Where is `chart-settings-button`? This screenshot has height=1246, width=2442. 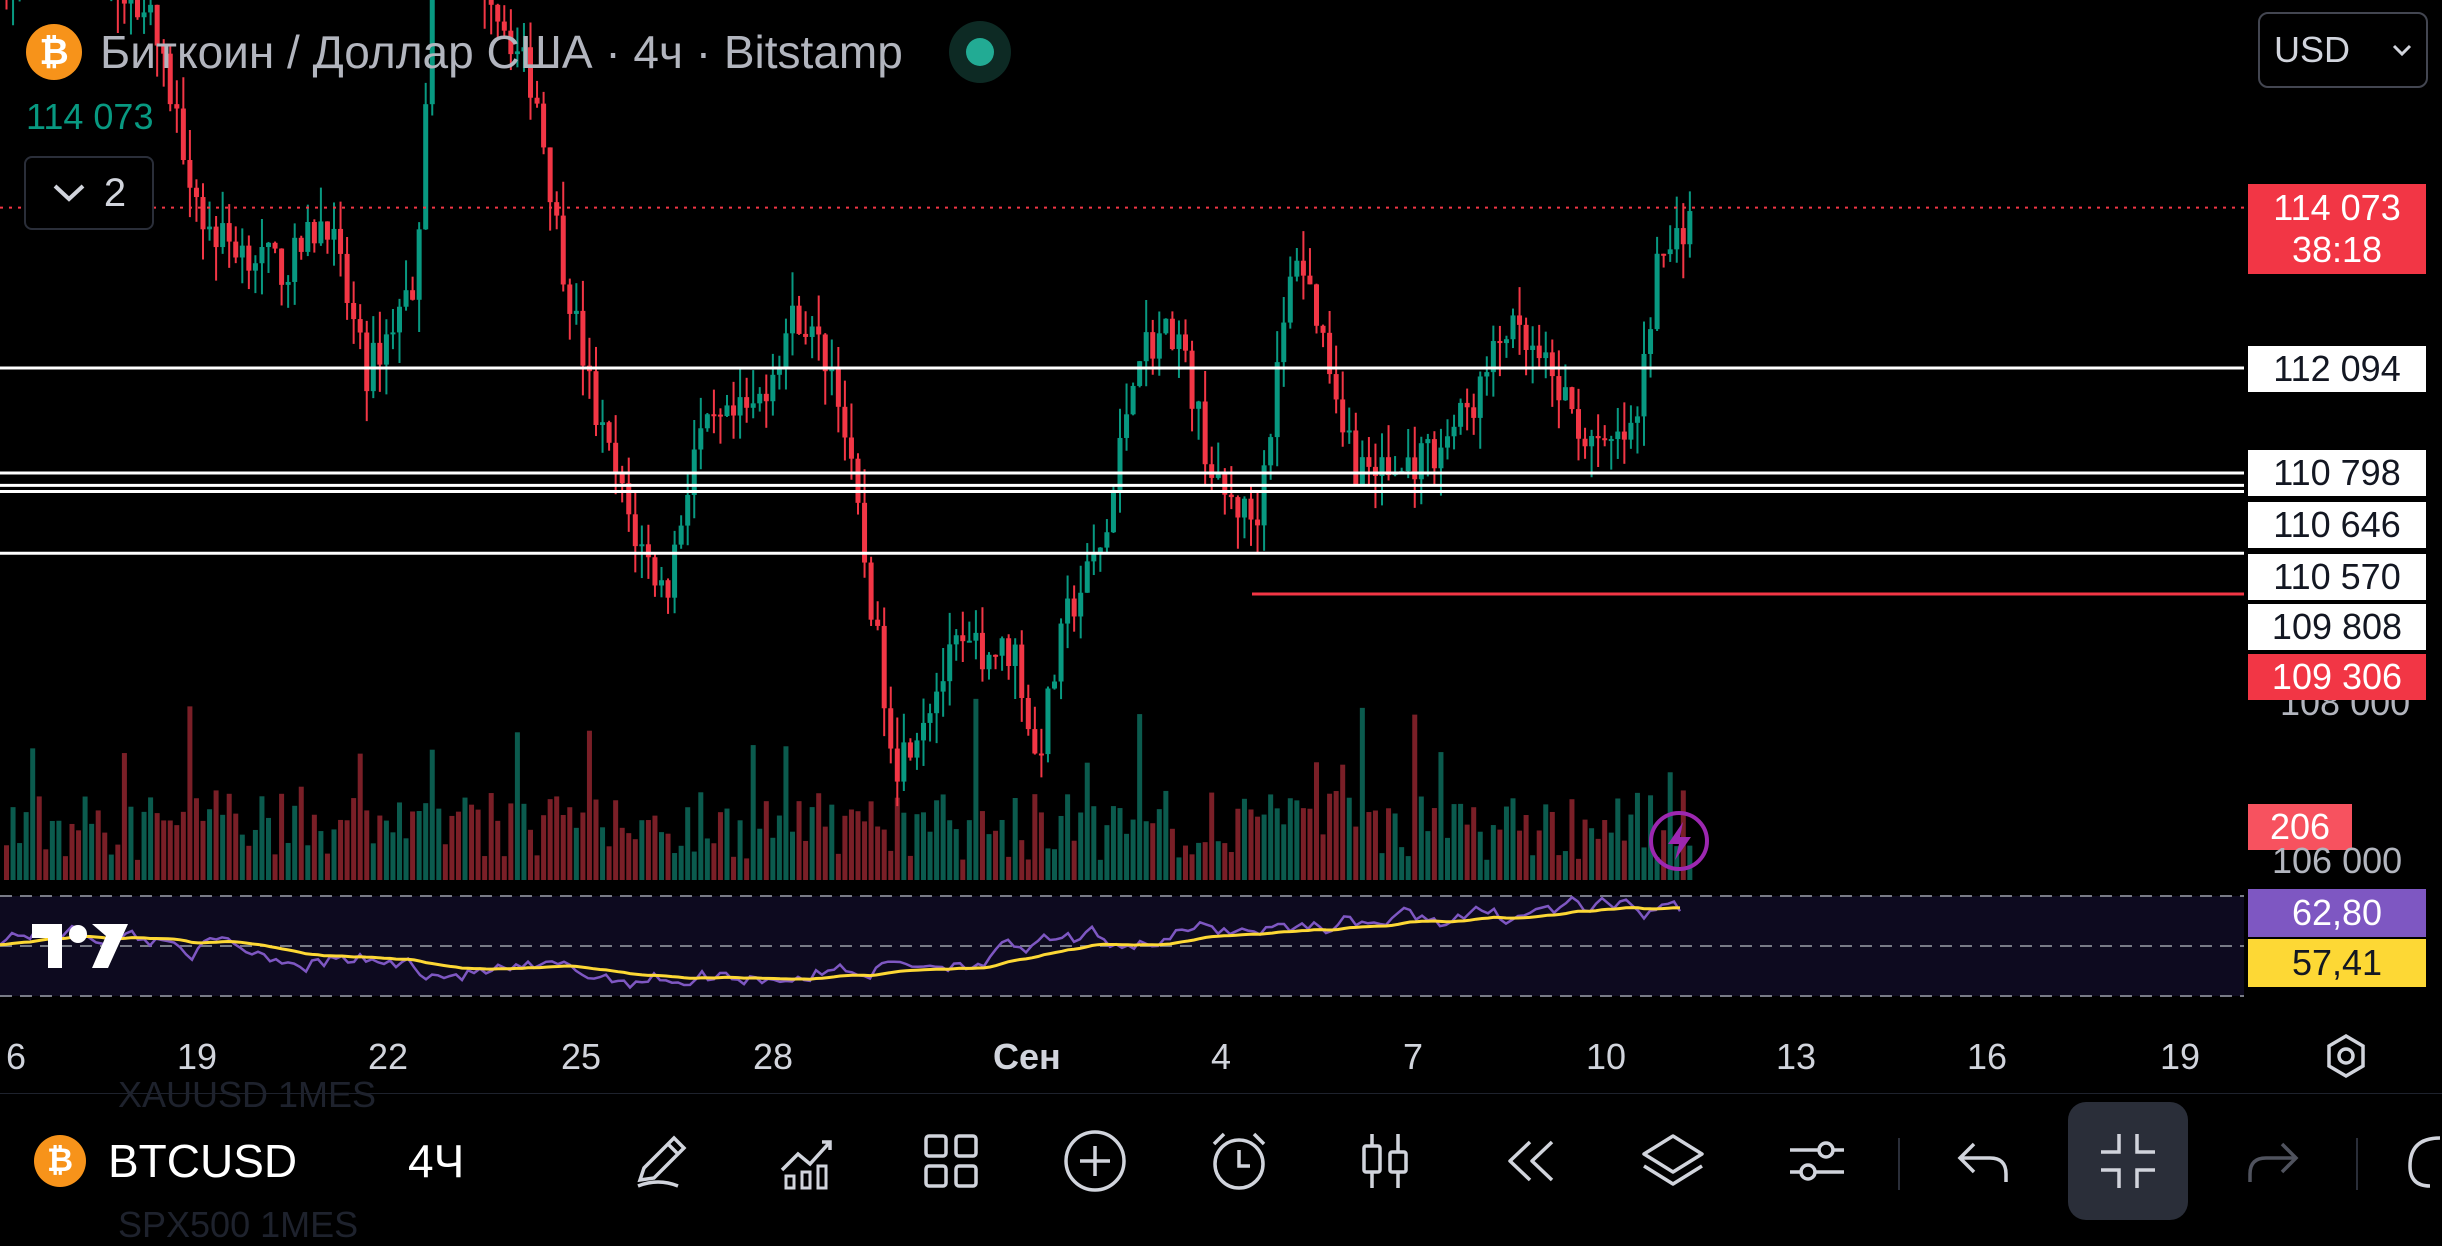 chart-settings-button is located at coordinates (1817, 1160).